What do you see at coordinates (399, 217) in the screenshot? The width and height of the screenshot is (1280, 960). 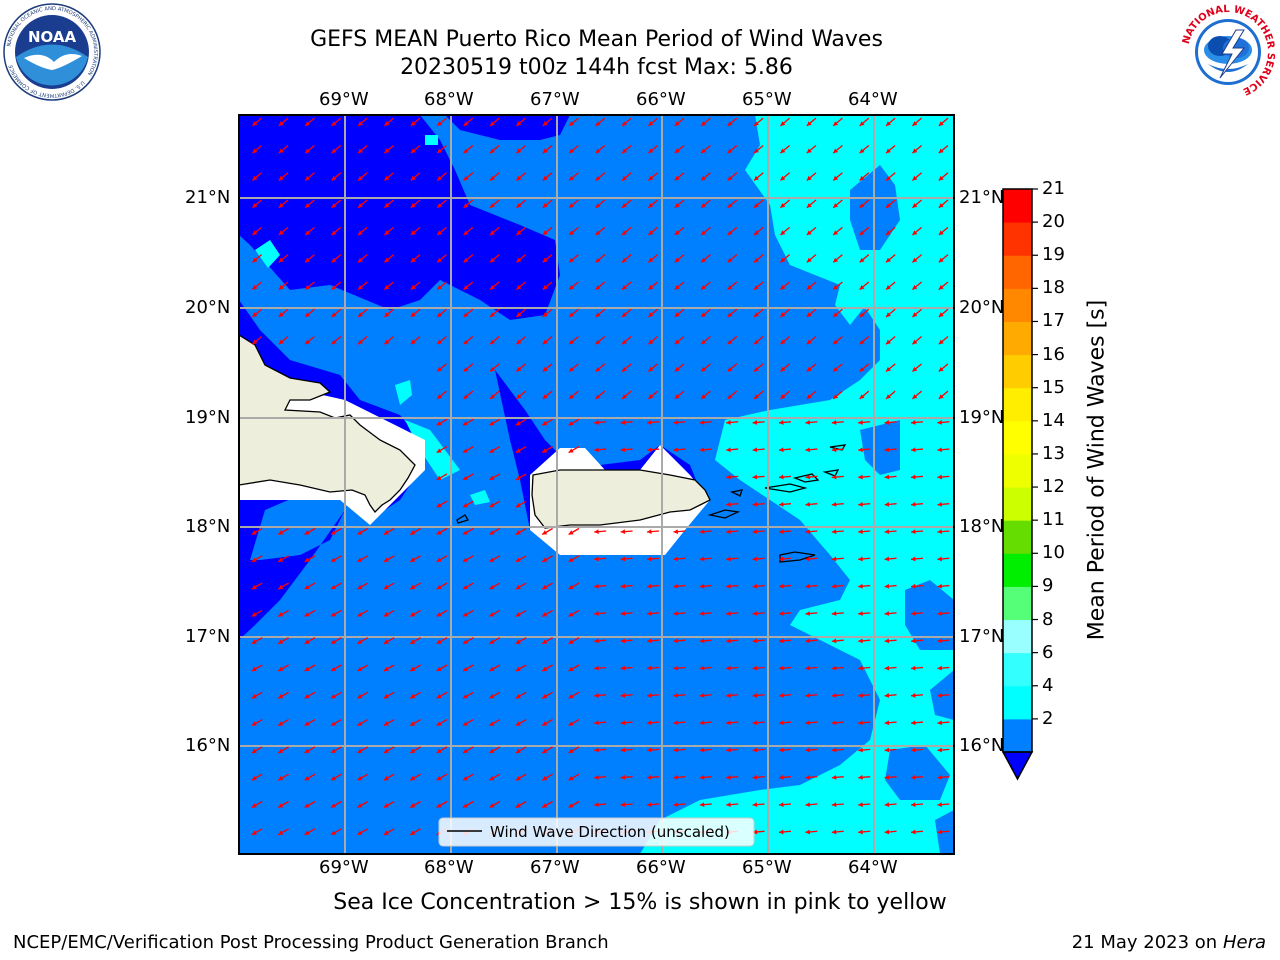 I see `contour-below-2-north` at bounding box center [399, 217].